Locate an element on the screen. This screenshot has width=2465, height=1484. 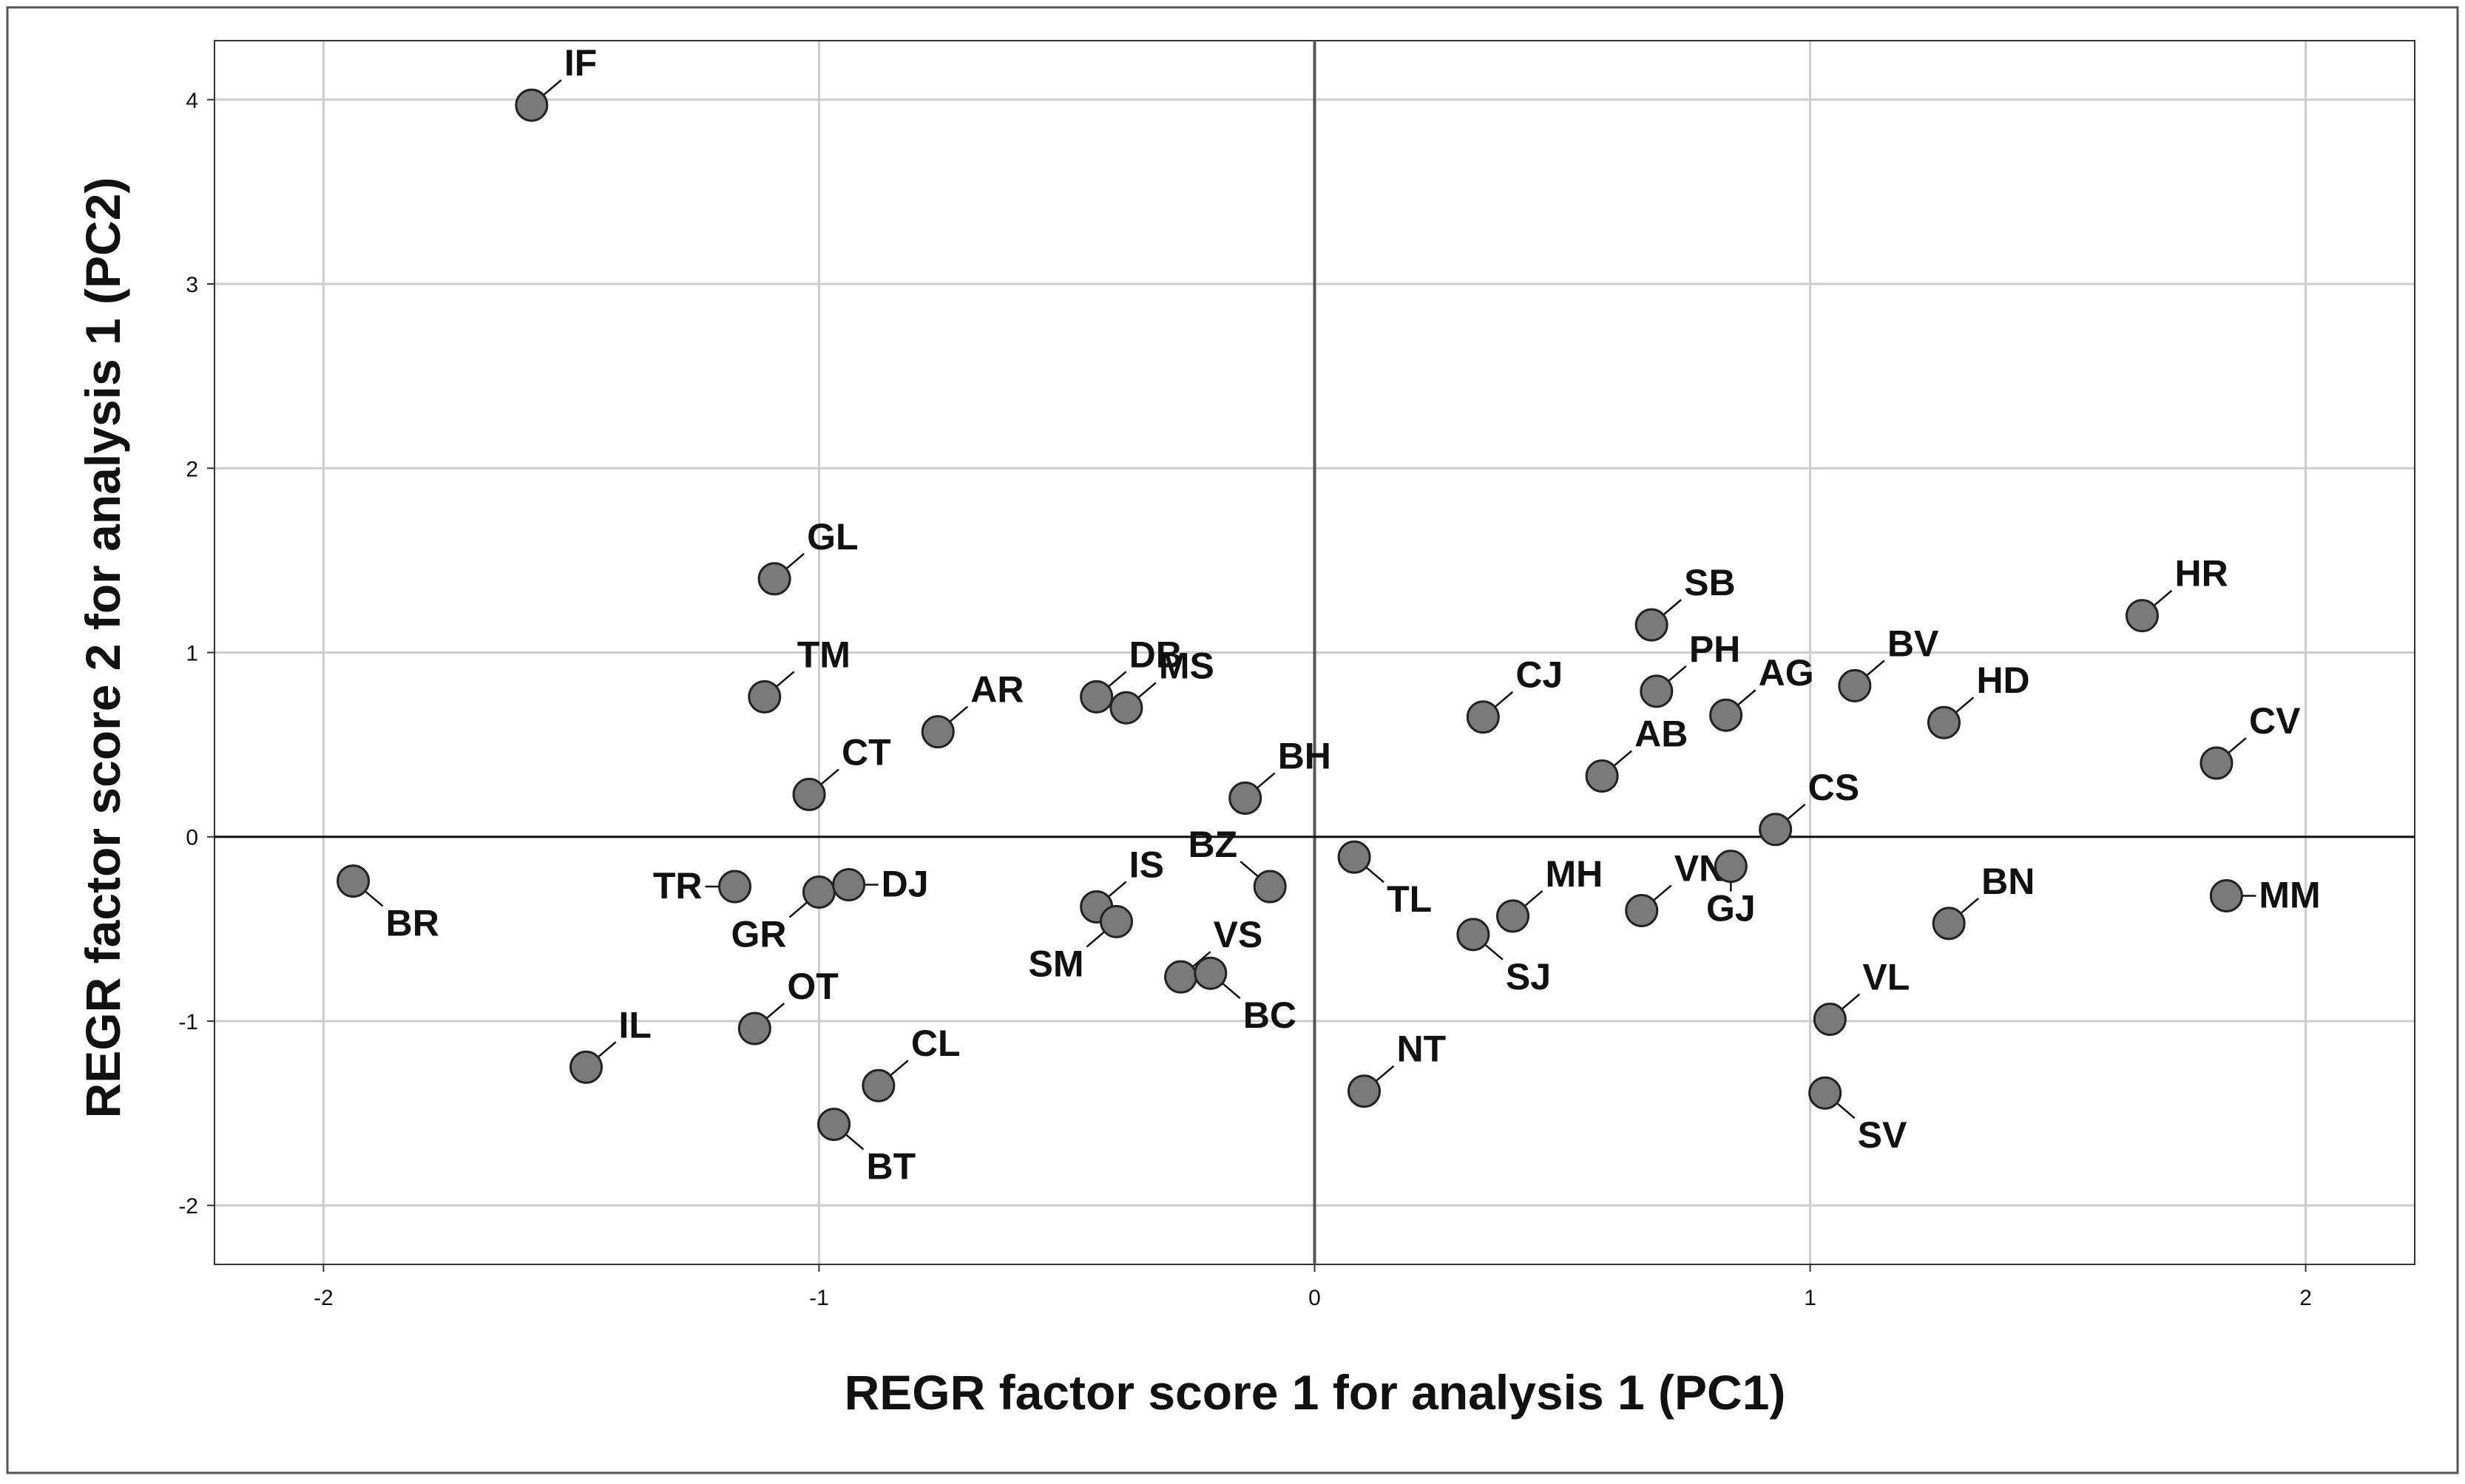
point-label: CV is located at coordinates (2275, 721).